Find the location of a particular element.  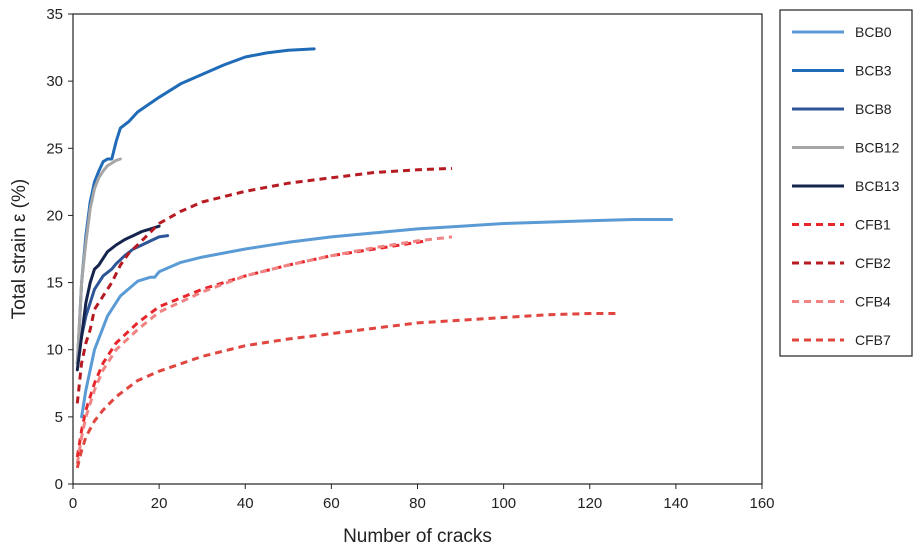

x-tick-label: 120 is located at coordinates (589, 503).